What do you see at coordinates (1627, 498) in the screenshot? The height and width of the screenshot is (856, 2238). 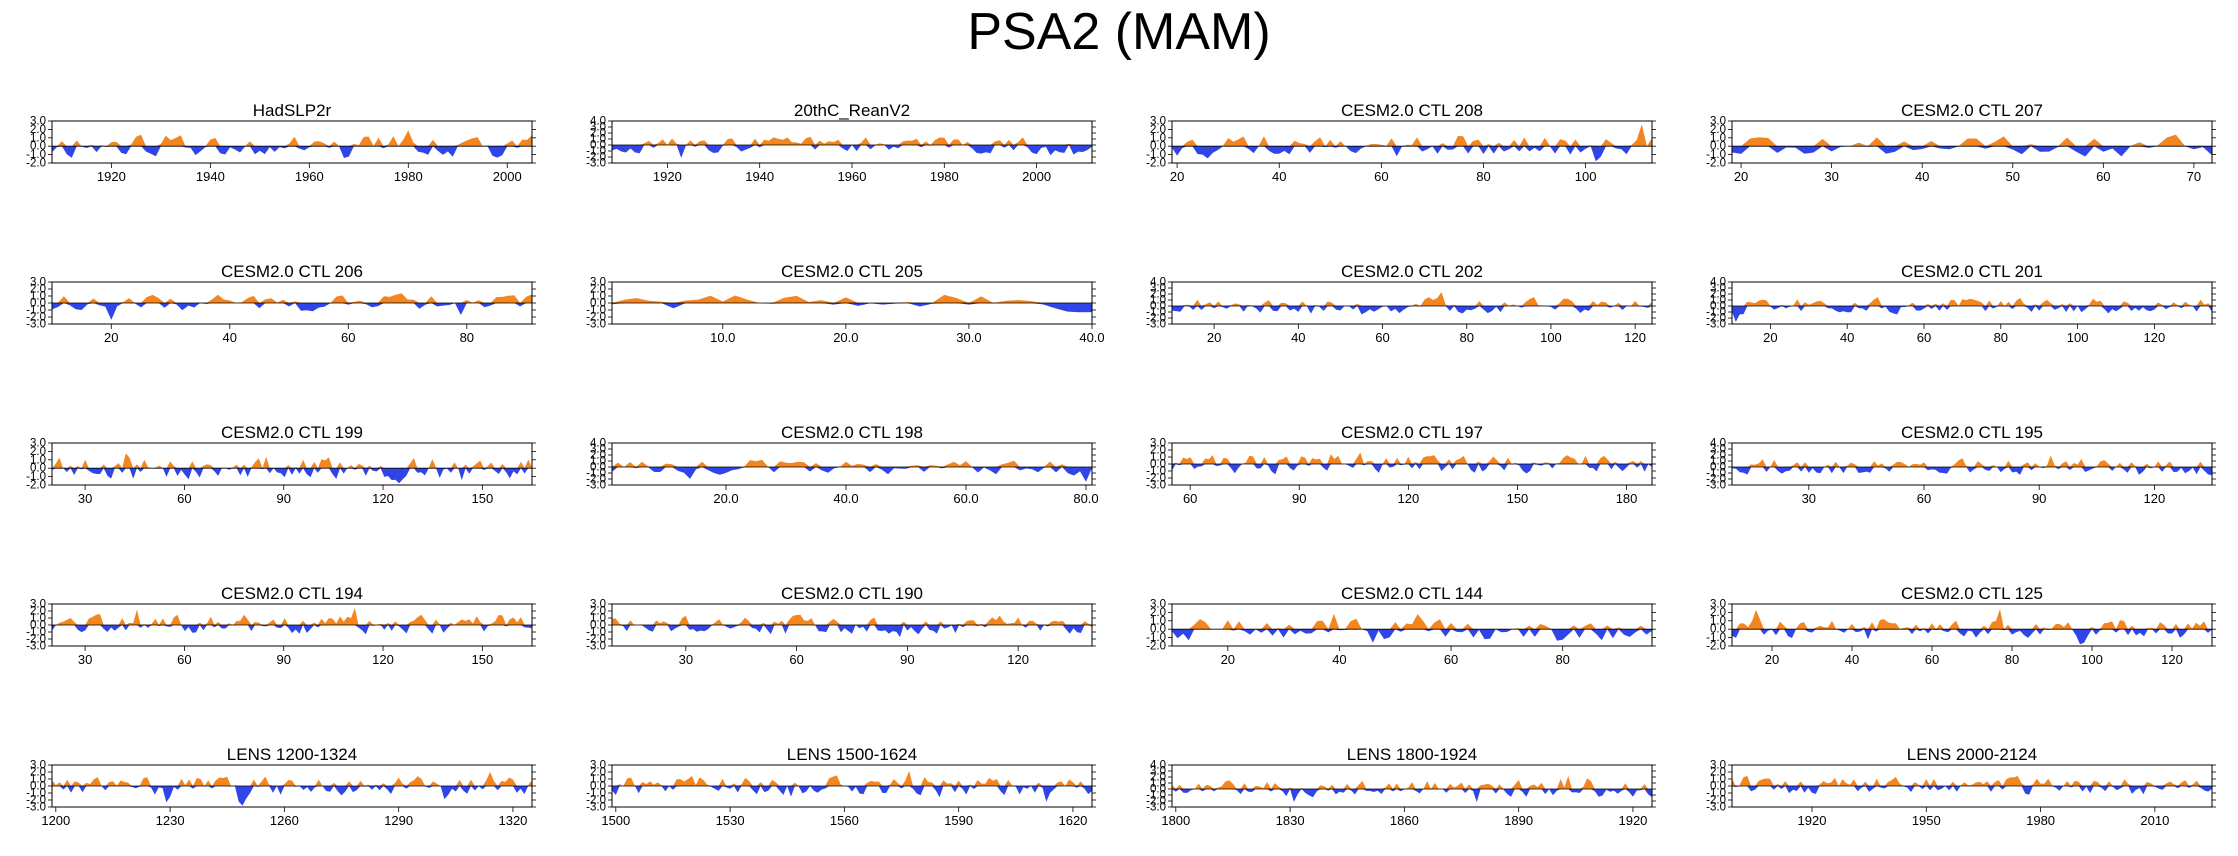 I see `x-tick-label: 180` at bounding box center [1627, 498].